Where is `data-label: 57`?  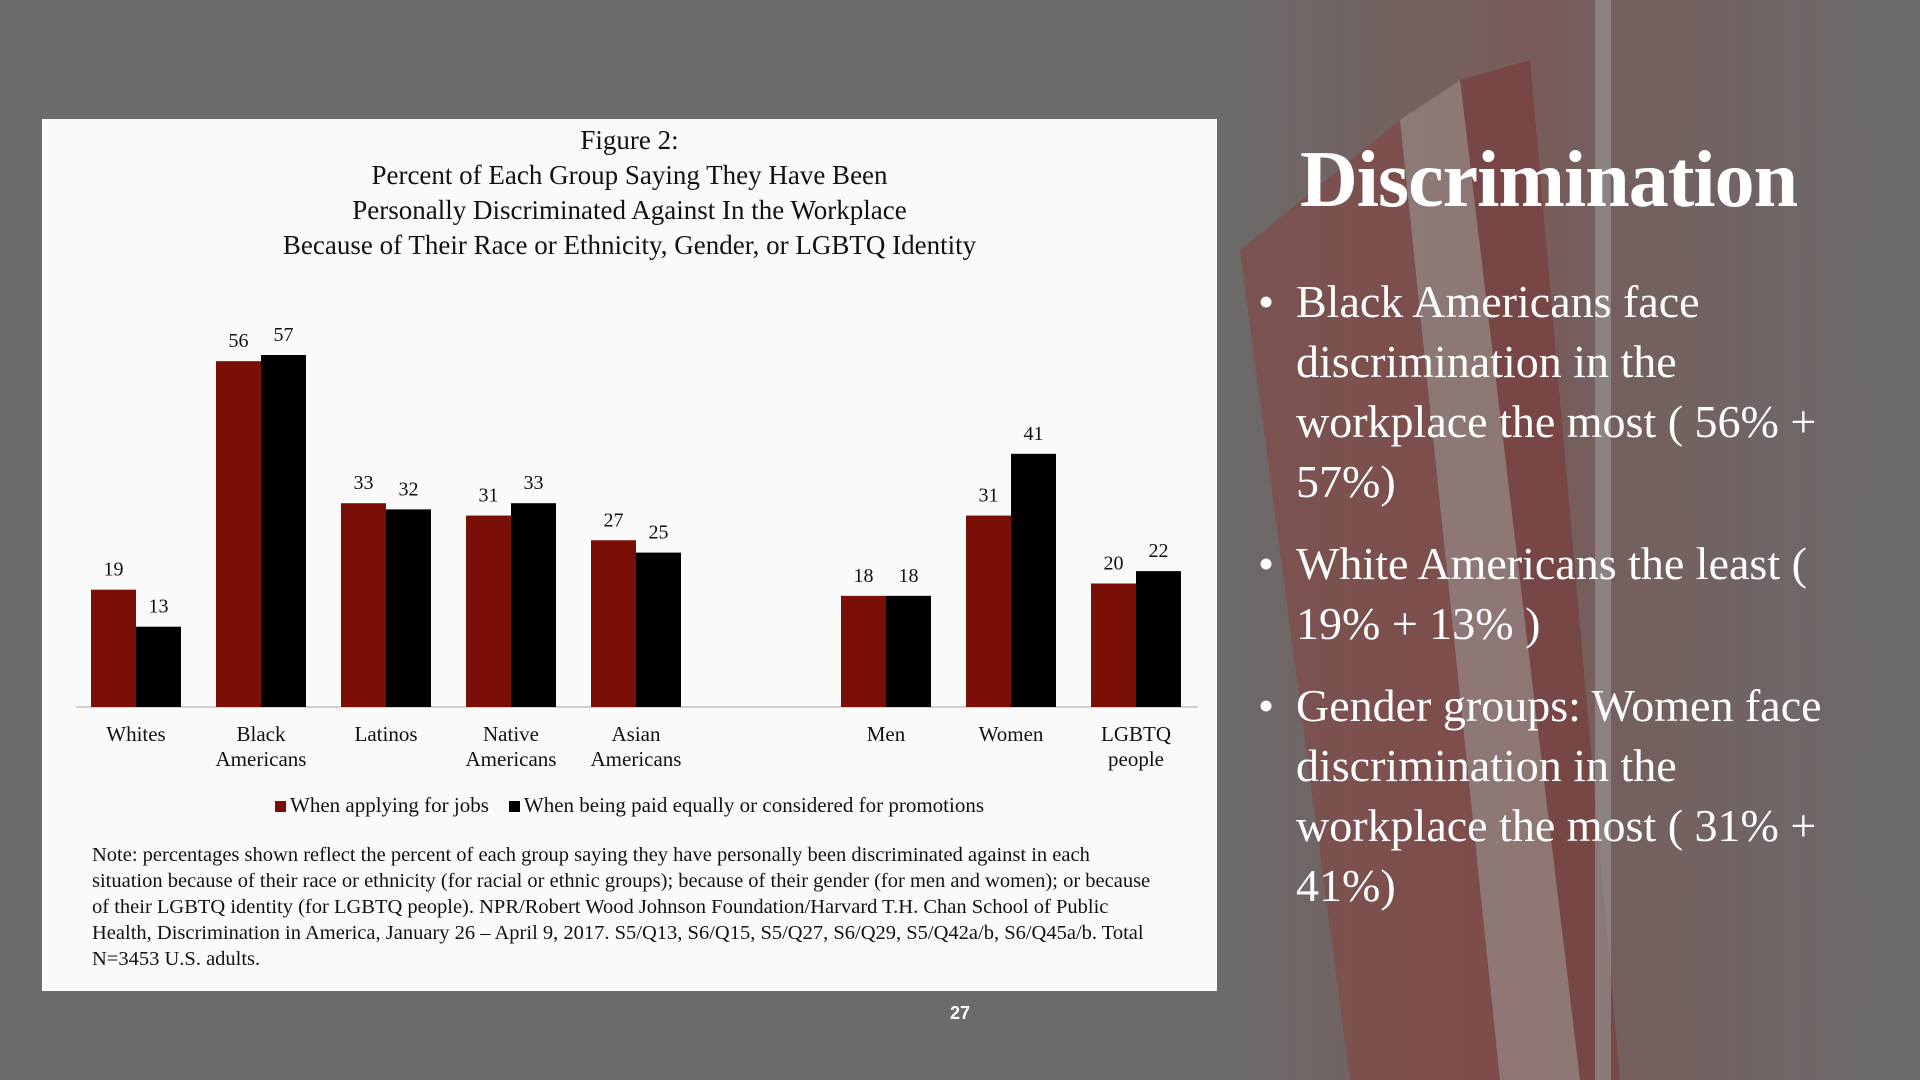
data-label: 57 is located at coordinates (284, 335).